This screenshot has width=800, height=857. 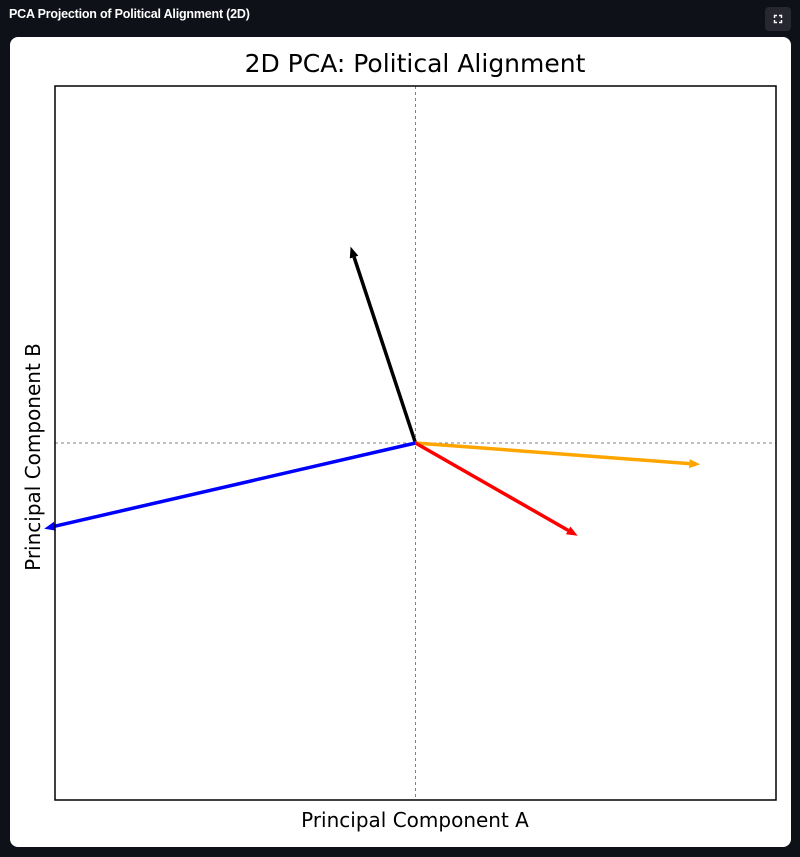 I want to click on y-axis-label: Principal Component B, so click(x=33, y=457).